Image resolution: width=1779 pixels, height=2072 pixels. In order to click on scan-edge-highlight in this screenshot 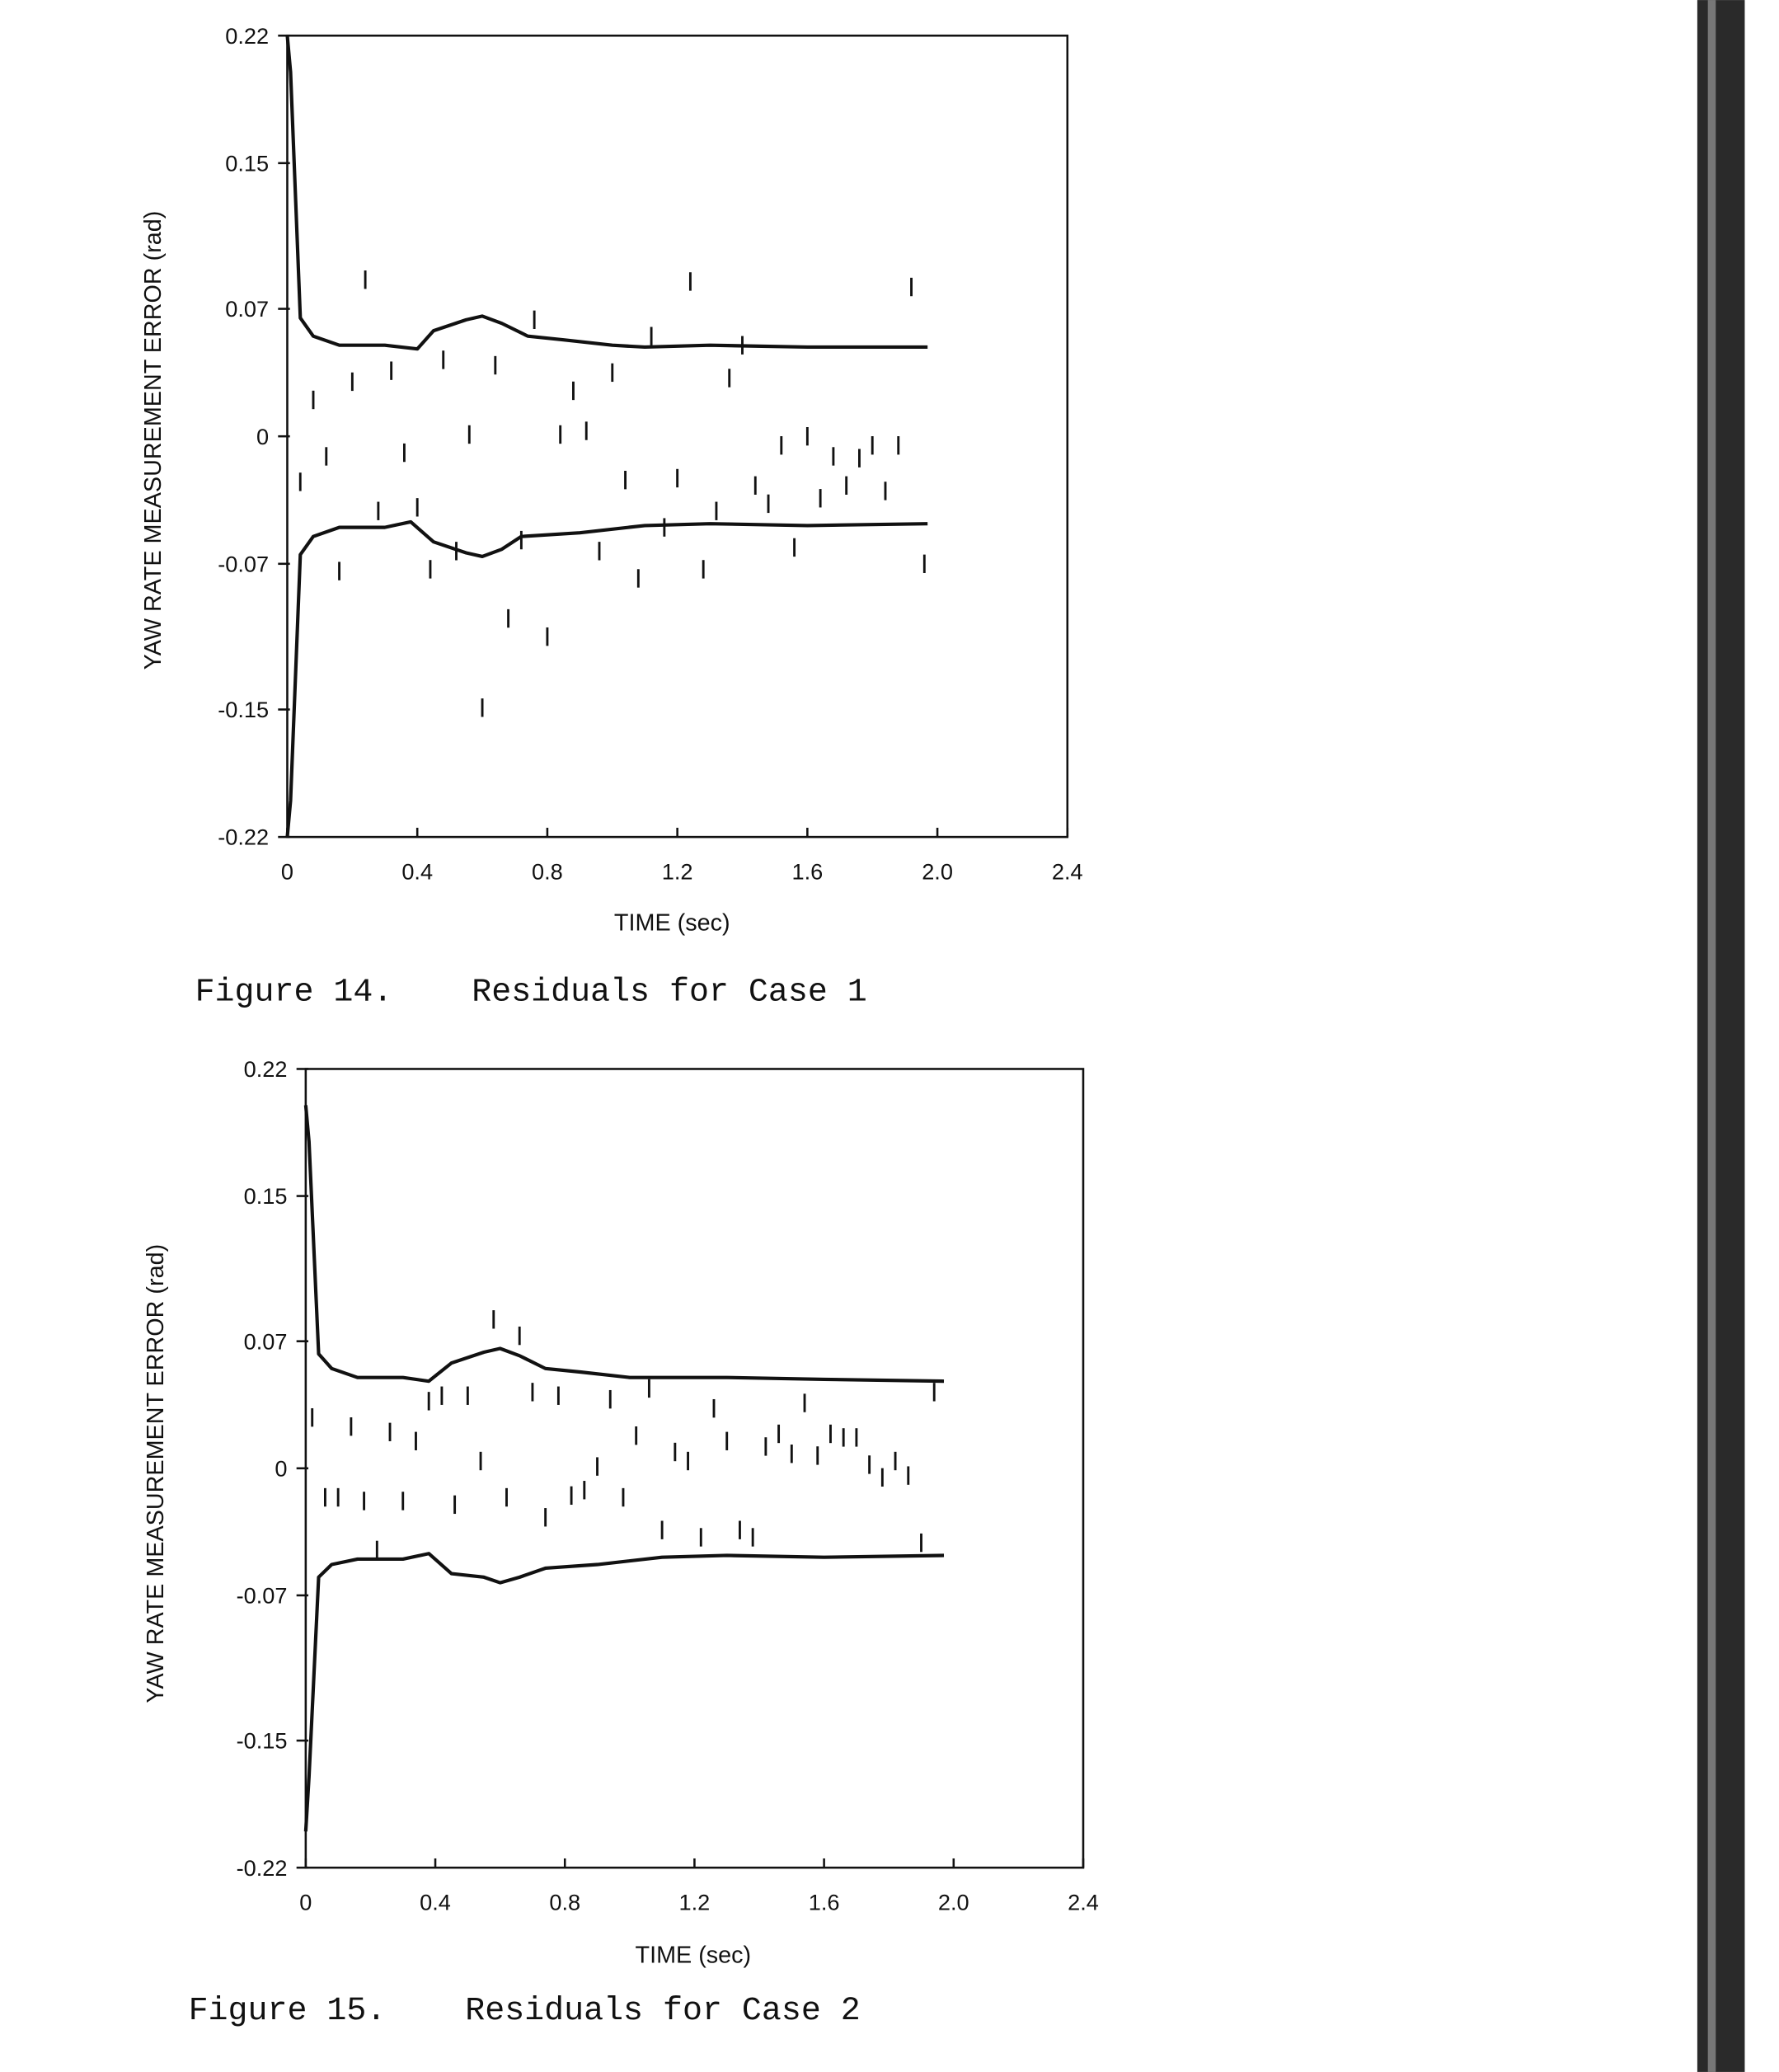, I will do `click(1712, 1036)`.